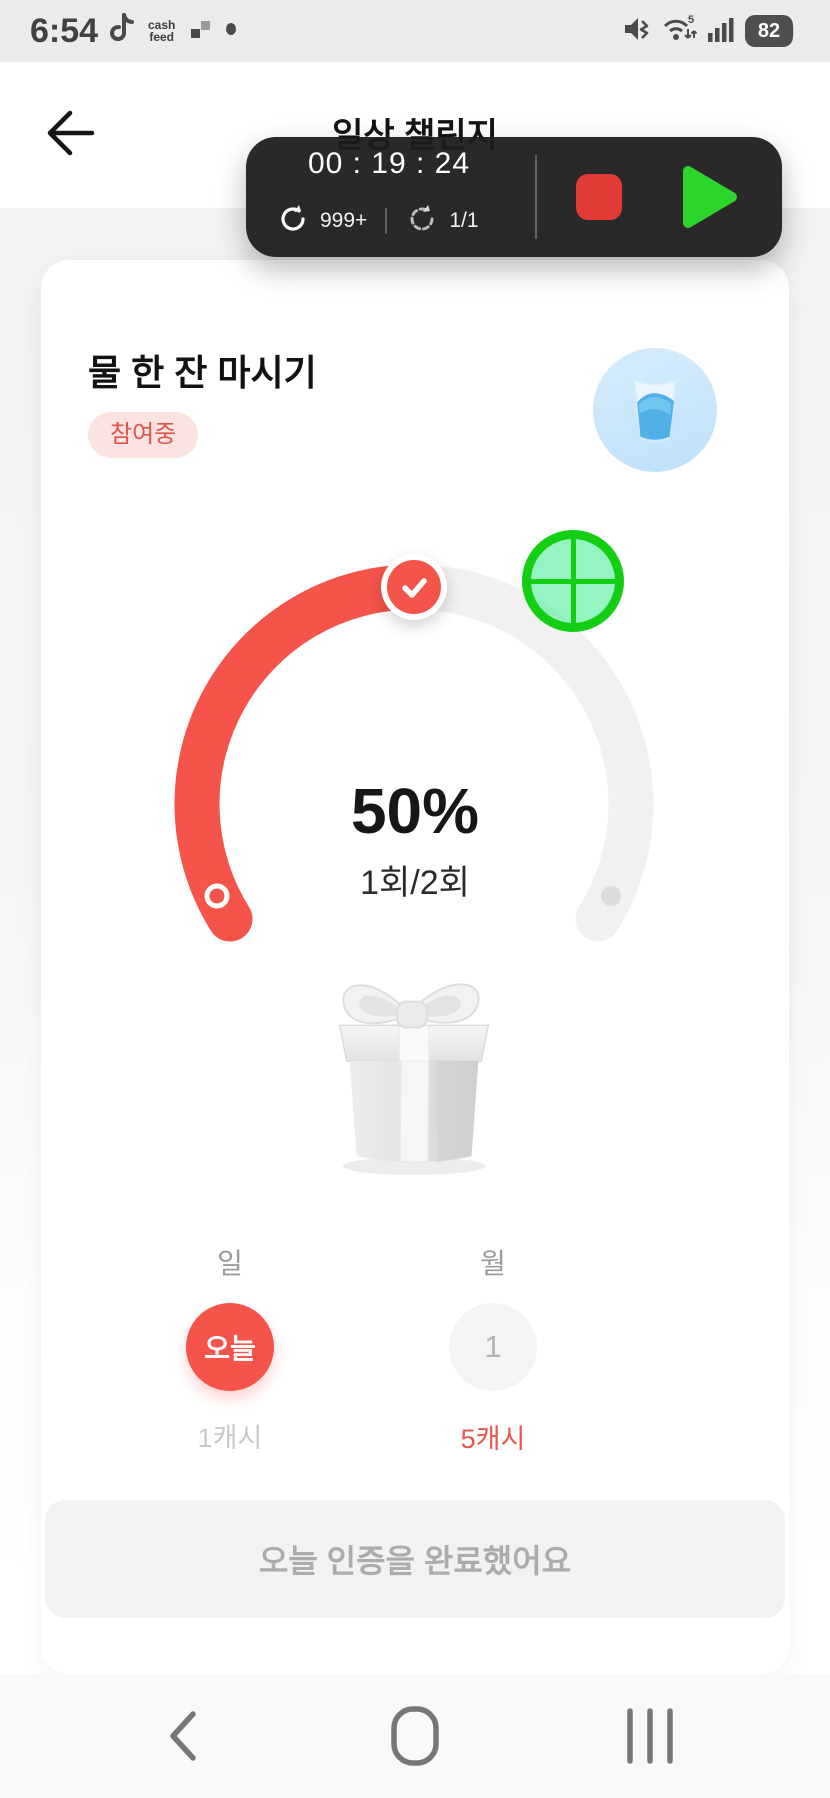 This screenshot has height=1798, width=830. I want to click on home-icon, so click(415, 1736).